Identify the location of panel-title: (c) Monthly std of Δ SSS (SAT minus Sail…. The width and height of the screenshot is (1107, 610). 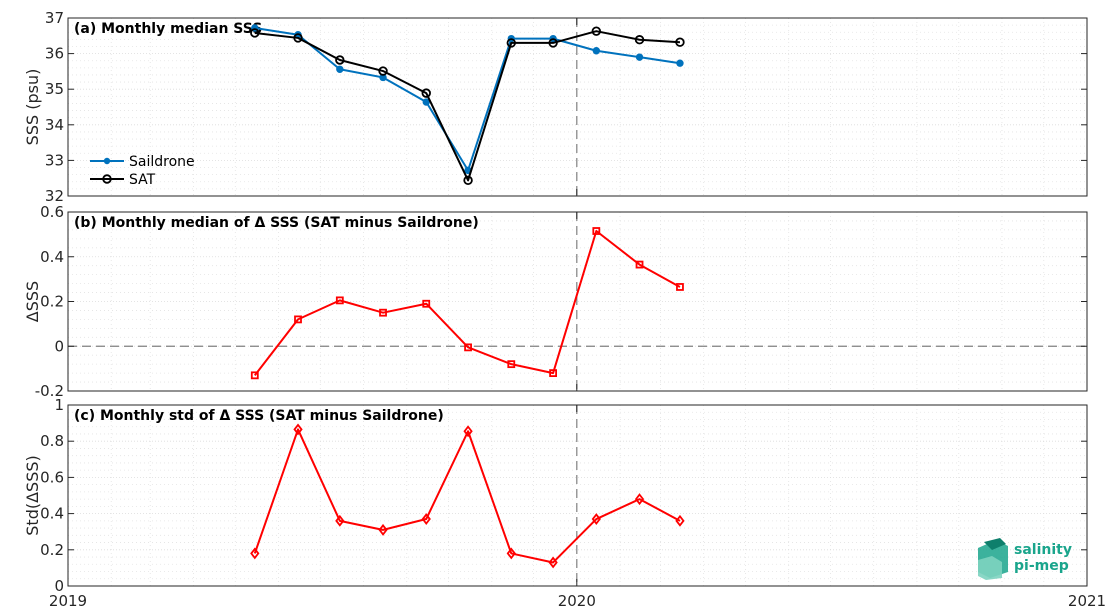
(259, 416).